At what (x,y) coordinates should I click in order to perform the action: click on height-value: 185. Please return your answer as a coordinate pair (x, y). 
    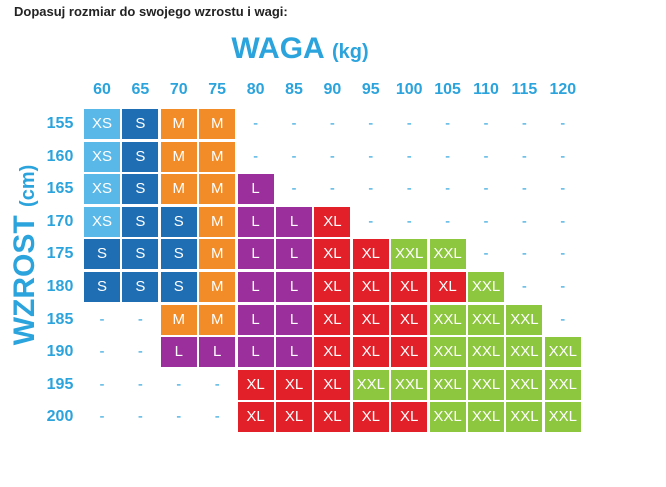
    Looking at the image, I should click on (60, 319).